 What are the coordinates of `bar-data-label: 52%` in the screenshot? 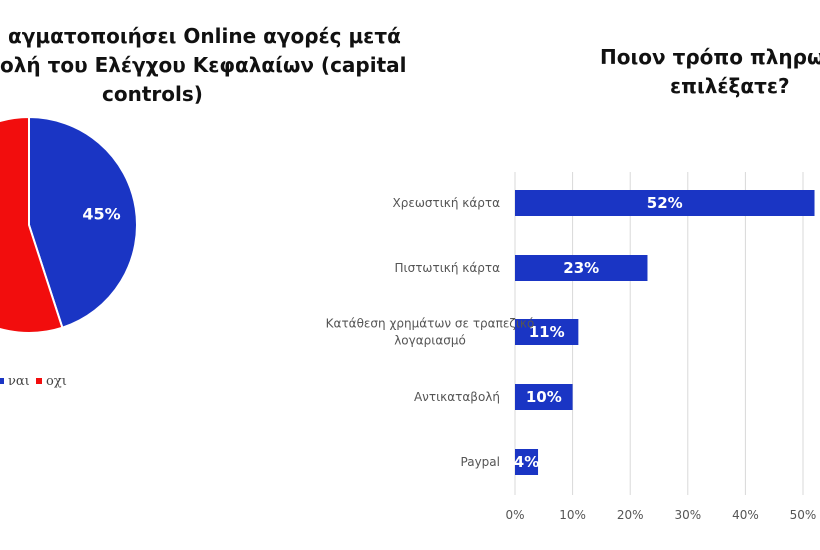 It's located at (665, 203).